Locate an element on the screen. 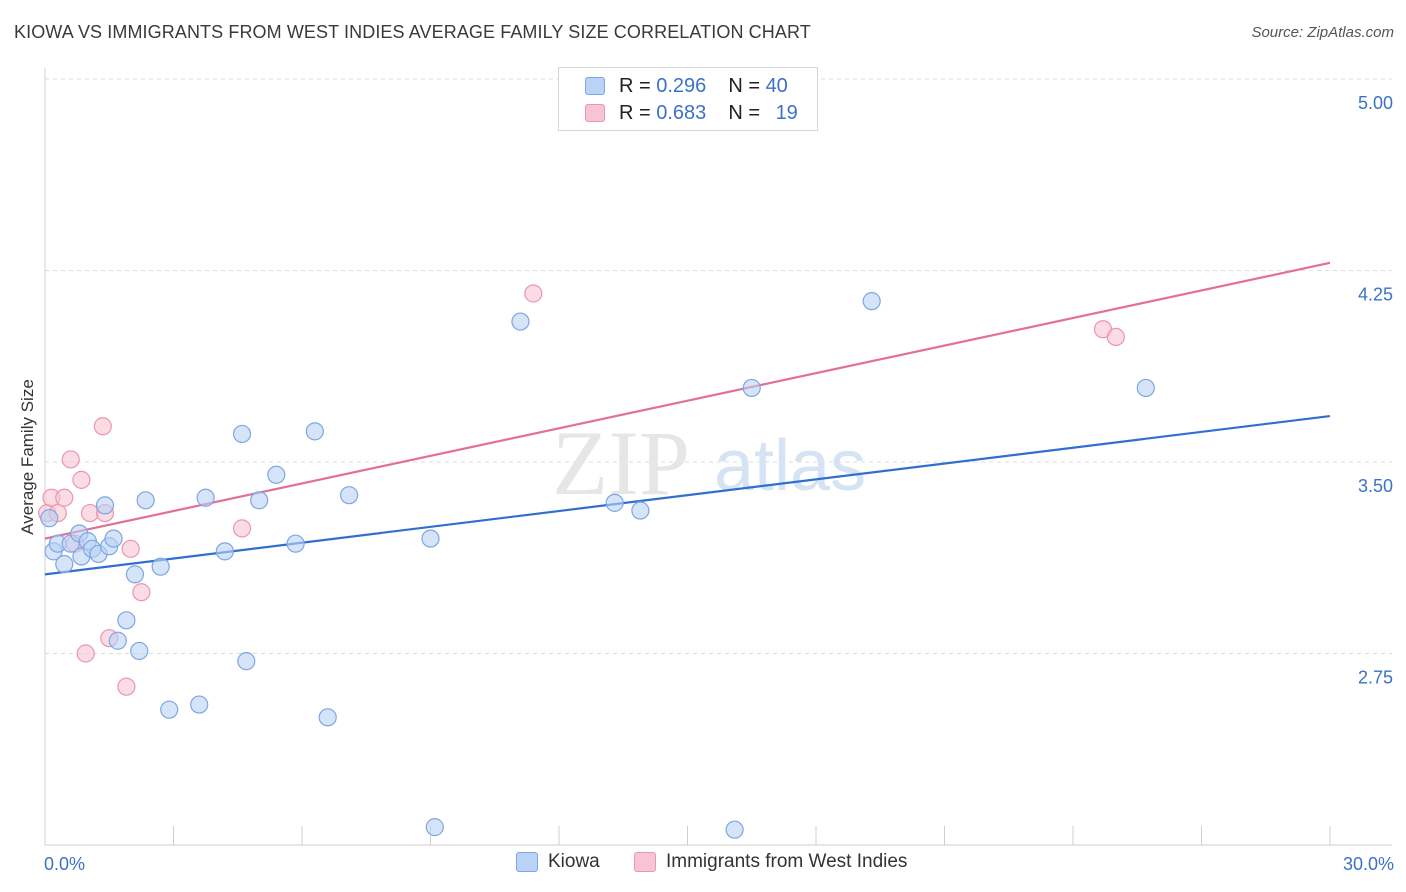 The image size is (1406, 892). series-label-west-indies: Immigrants from West Indies is located at coordinates (787, 861).